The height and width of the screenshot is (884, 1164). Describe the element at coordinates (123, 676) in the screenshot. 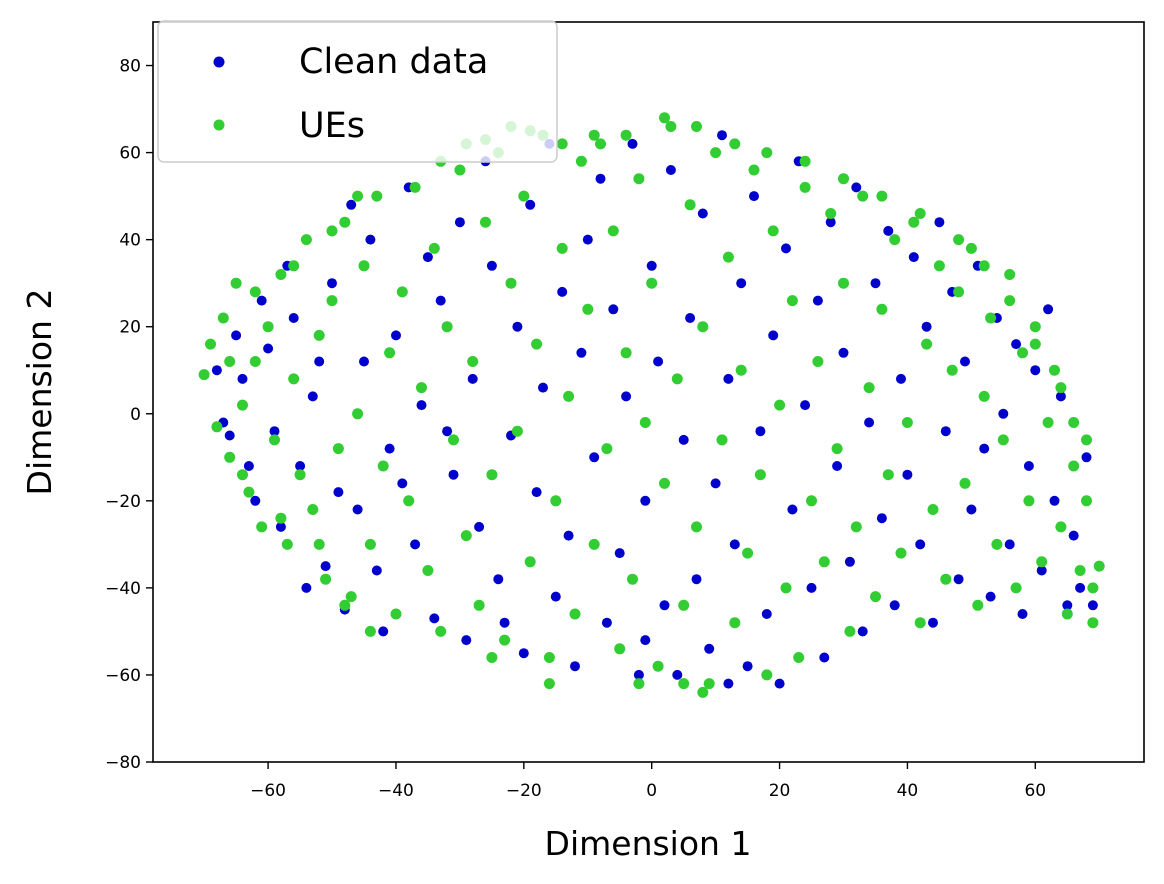

I see `y-tick-label: −60` at that location.